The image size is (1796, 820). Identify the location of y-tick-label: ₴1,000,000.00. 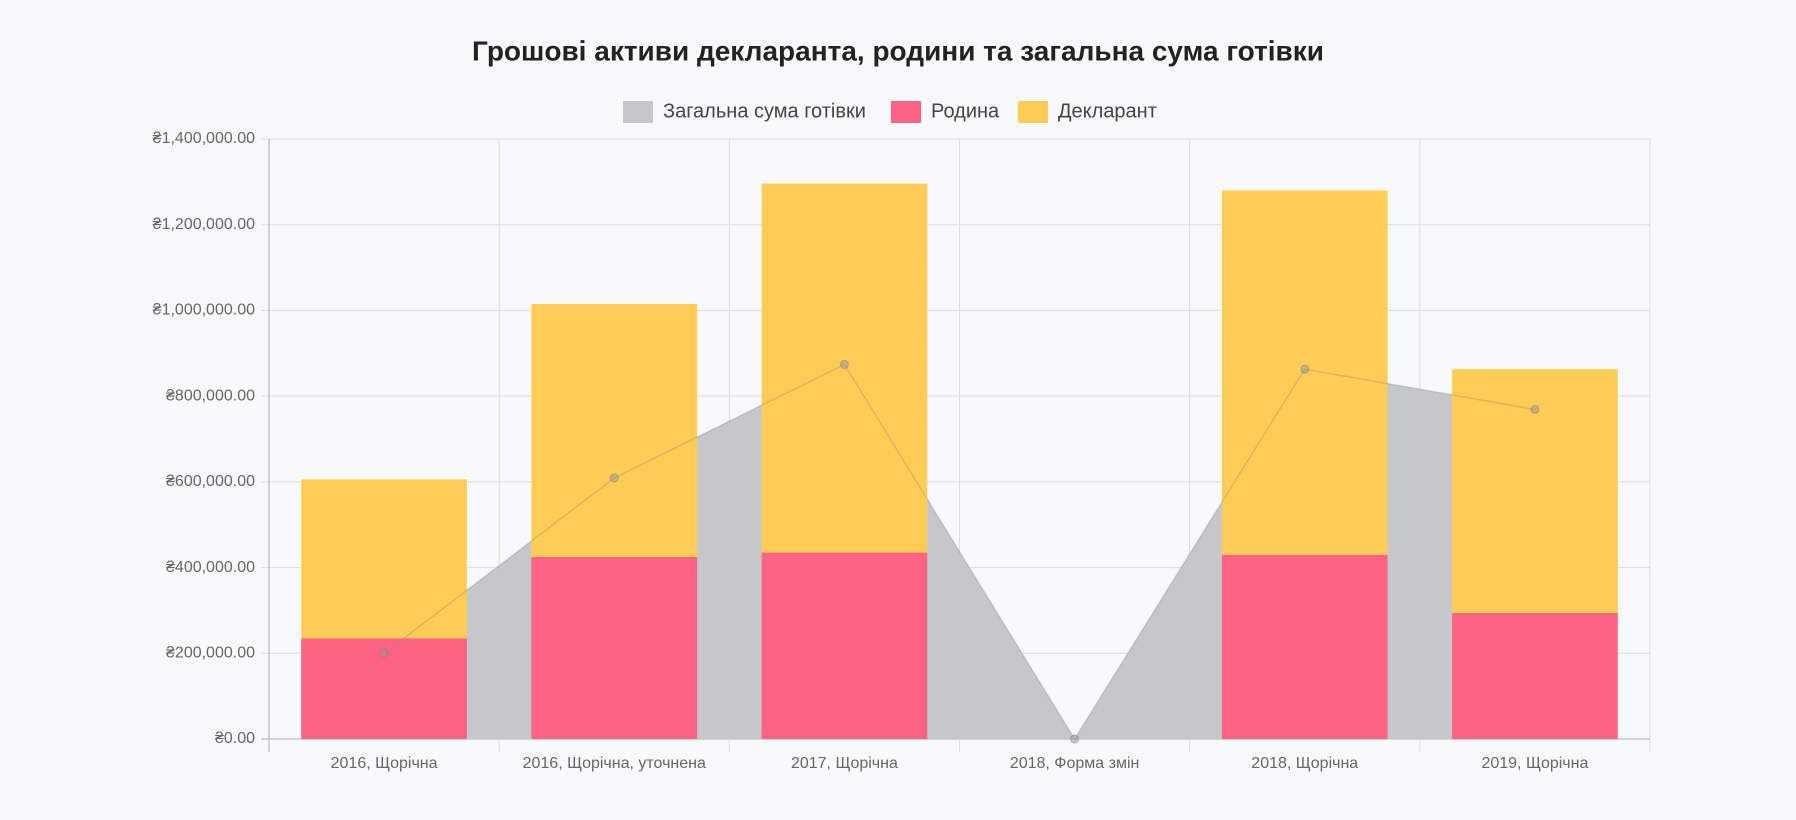
(204, 310).